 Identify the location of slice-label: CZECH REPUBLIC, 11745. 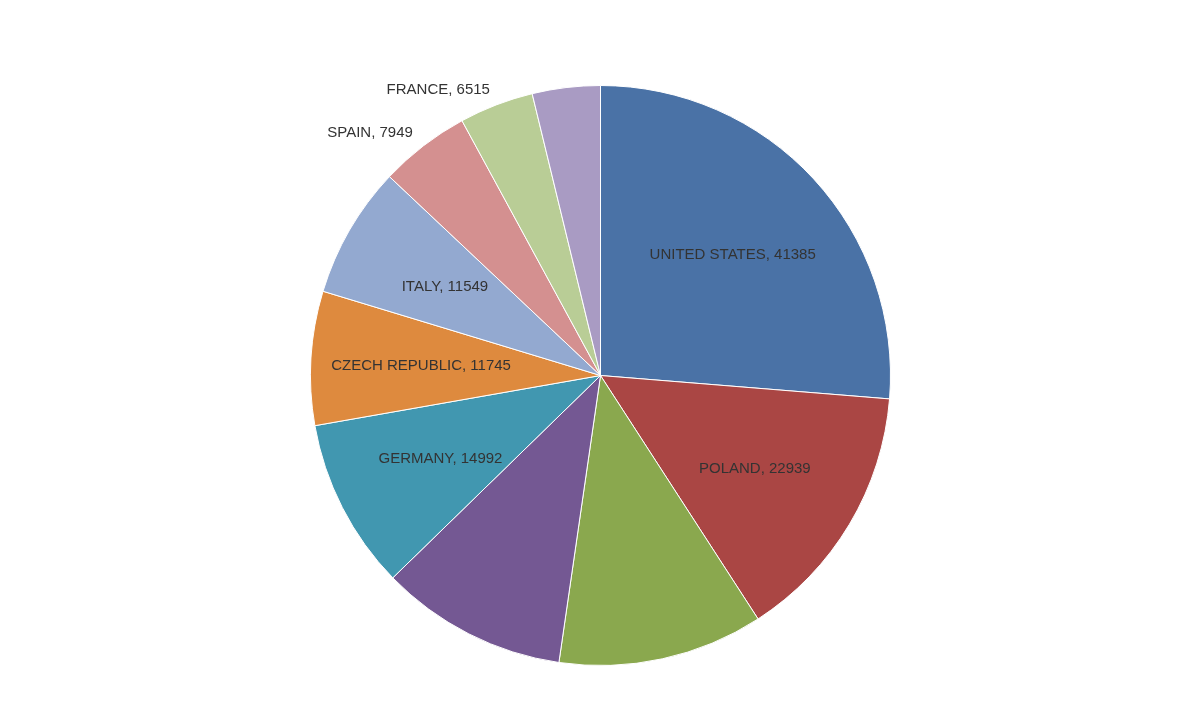
(421, 365).